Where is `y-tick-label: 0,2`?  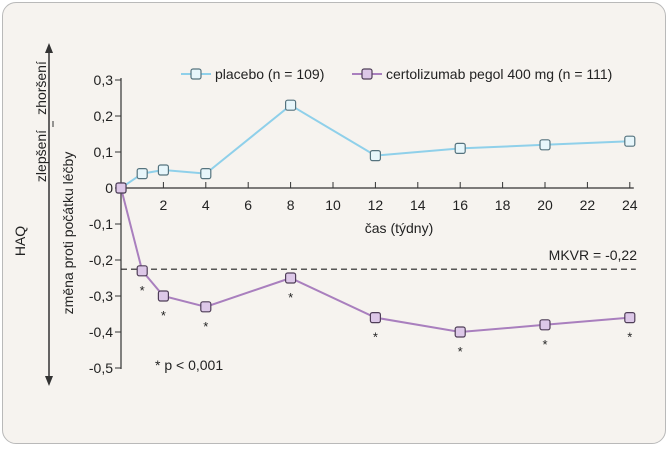
y-tick-label: 0,2 is located at coordinates (104, 116).